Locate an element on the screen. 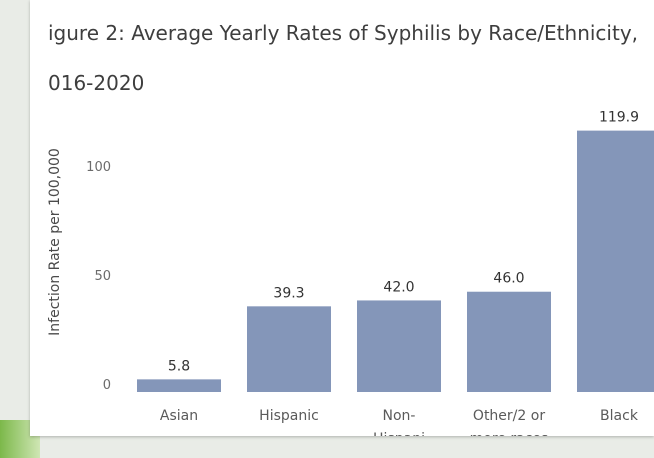 The image size is (654, 458). bar-value-label: 42.0 is located at coordinates (398, 287).